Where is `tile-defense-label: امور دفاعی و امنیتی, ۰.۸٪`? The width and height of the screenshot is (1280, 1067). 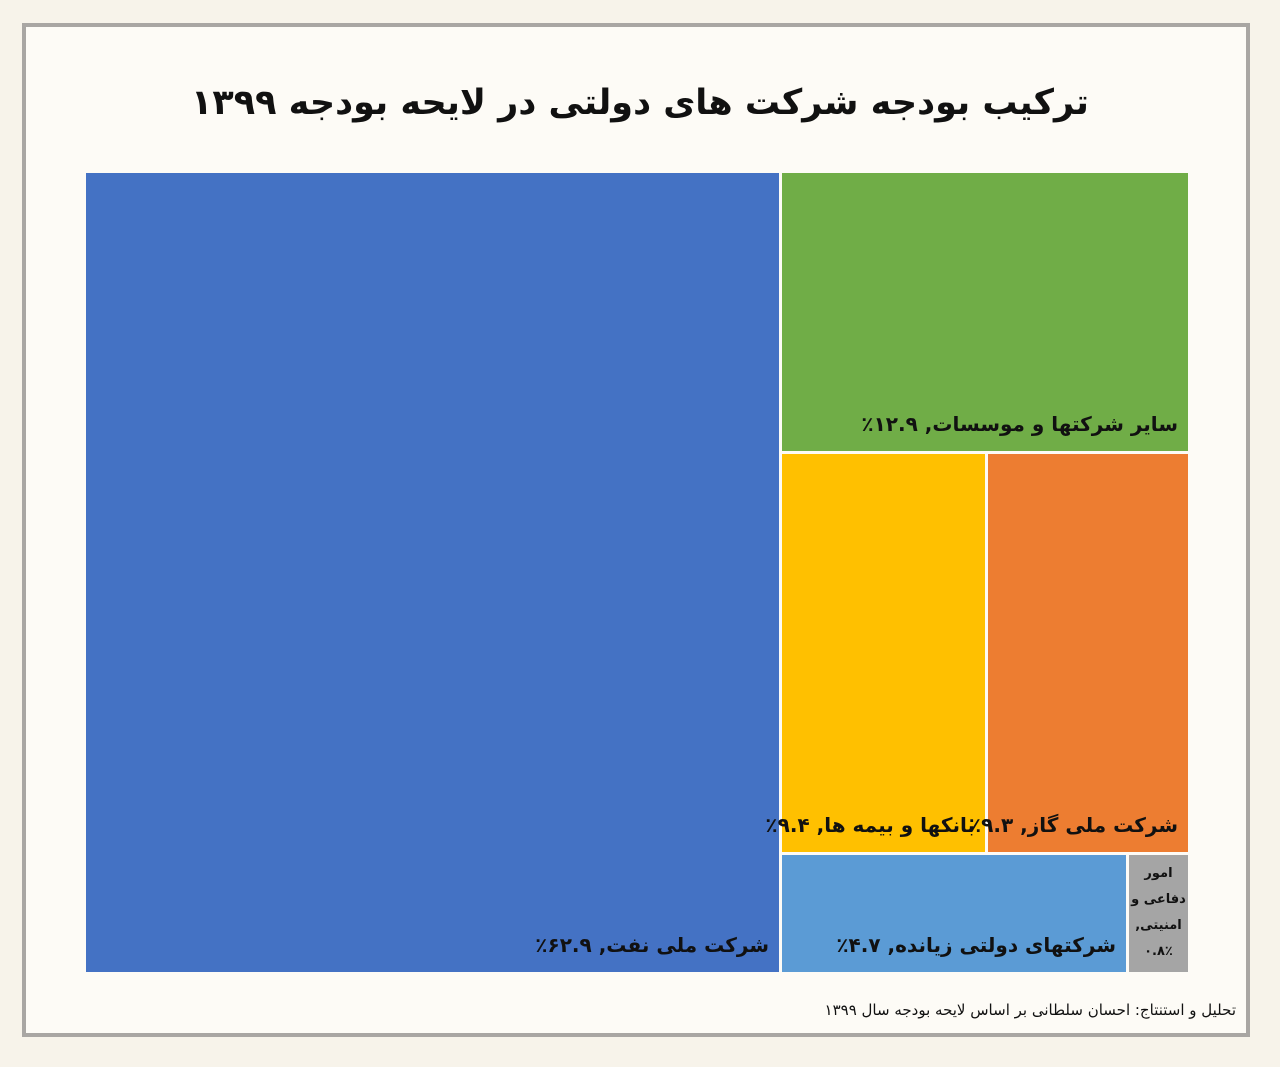 tile-defense-label: امور دفاعی و امنیتی, ۰.۸٪ is located at coordinates (1158, 912).